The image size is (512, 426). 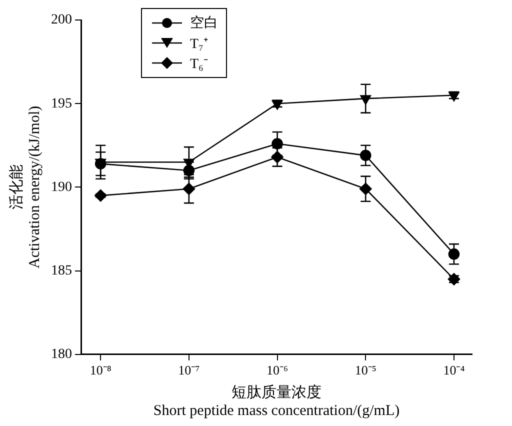 I want to click on y-tick-label: 200, so click(x=61, y=20).